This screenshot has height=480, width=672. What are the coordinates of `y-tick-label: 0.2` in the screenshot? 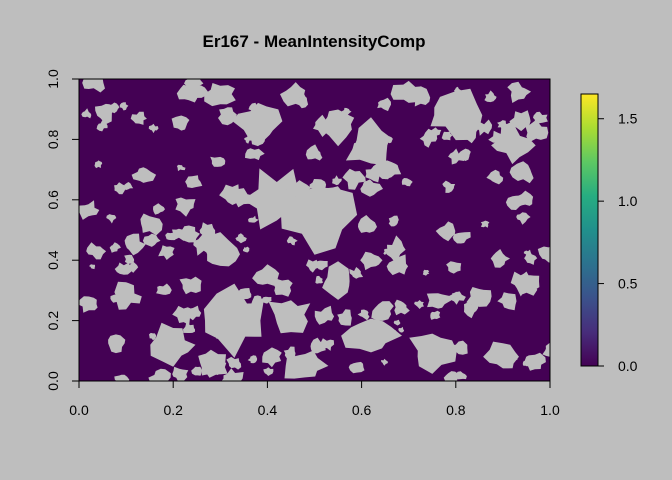 It's located at (53, 321).